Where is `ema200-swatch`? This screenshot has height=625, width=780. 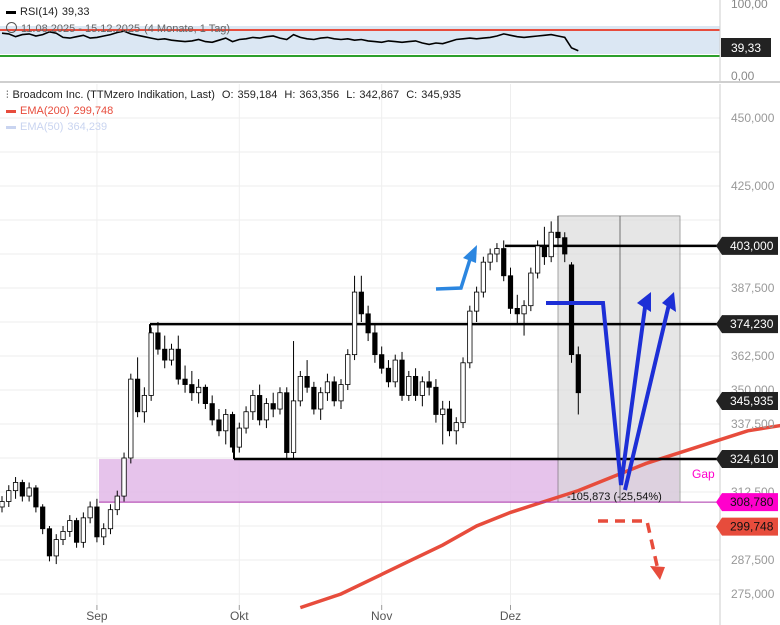 ema200-swatch is located at coordinates (11, 111).